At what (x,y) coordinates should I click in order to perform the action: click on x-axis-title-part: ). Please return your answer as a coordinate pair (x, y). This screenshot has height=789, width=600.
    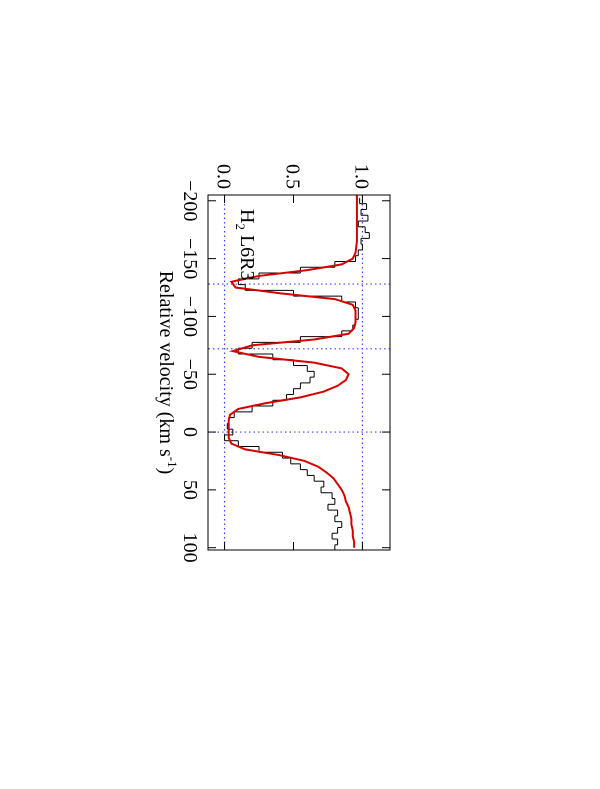
    Looking at the image, I should click on (166, 471).